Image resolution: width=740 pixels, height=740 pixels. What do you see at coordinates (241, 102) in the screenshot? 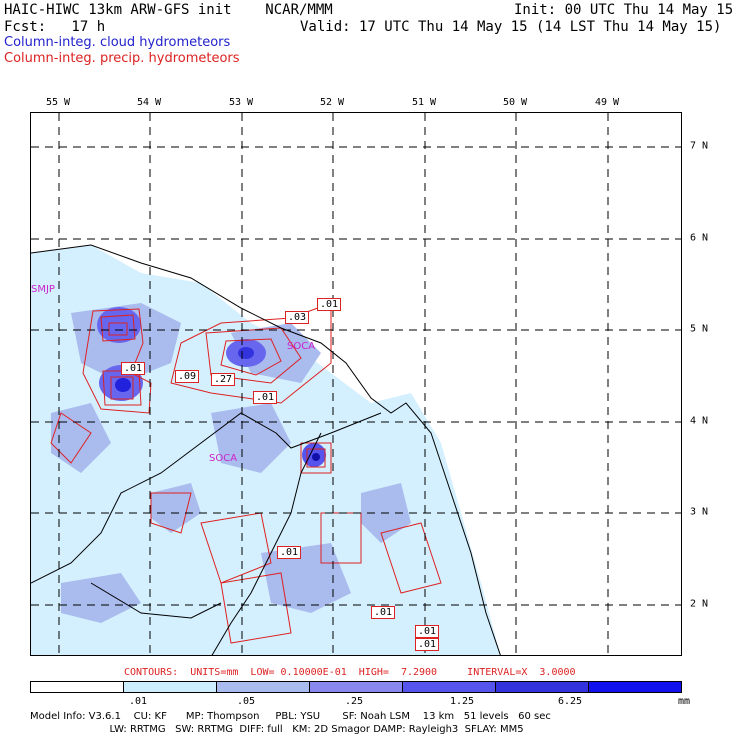
I see `lon-label: 53 W` at bounding box center [241, 102].